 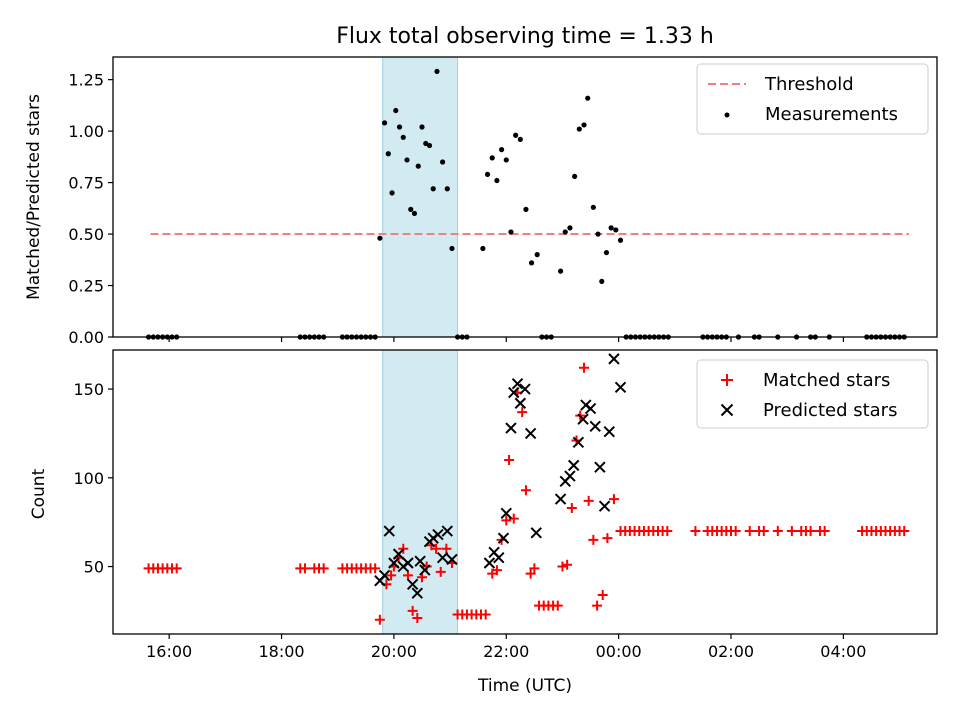 What do you see at coordinates (34, 197) in the screenshot?
I see `top-y-axis-label: Matched/Predicted stars` at bounding box center [34, 197].